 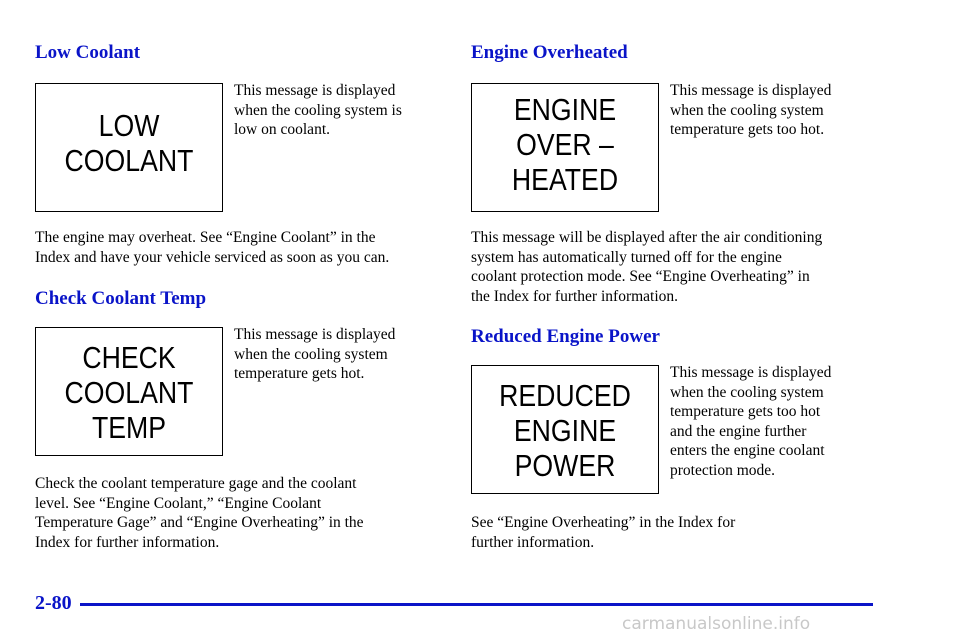 What do you see at coordinates (549, 52) in the screenshot?
I see `section-title: Engine Overheated` at bounding box center [549, 52].